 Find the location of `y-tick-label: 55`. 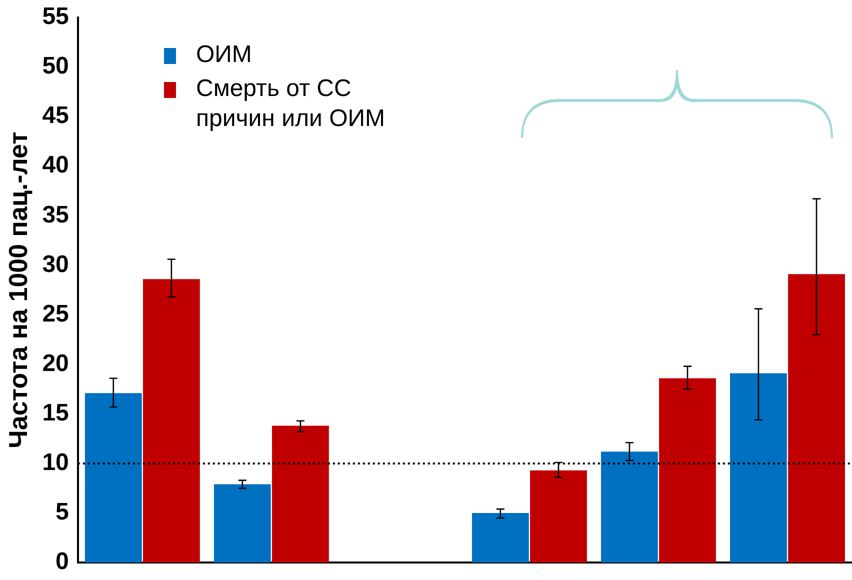

y-tick-label: 55 is located at coordinates (55, 16).